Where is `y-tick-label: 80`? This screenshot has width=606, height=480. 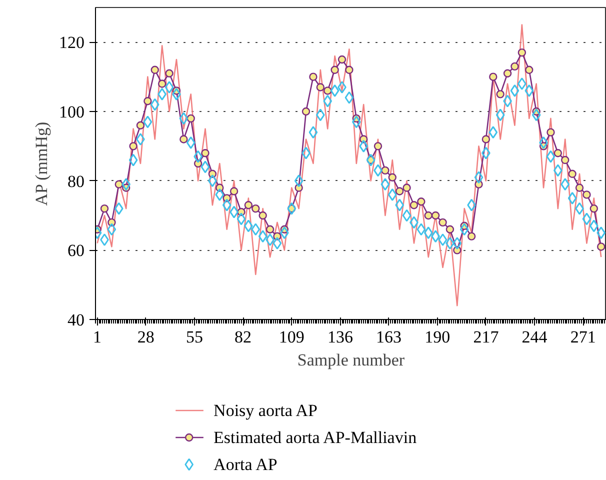
y-tick-label: 80 is located at coordinates (76, 181).